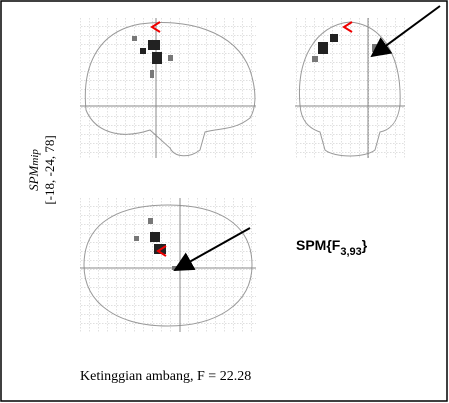  Describe the element at coordinates (365, 245) in the screenshot. I see `statistic-close: }` at that location.